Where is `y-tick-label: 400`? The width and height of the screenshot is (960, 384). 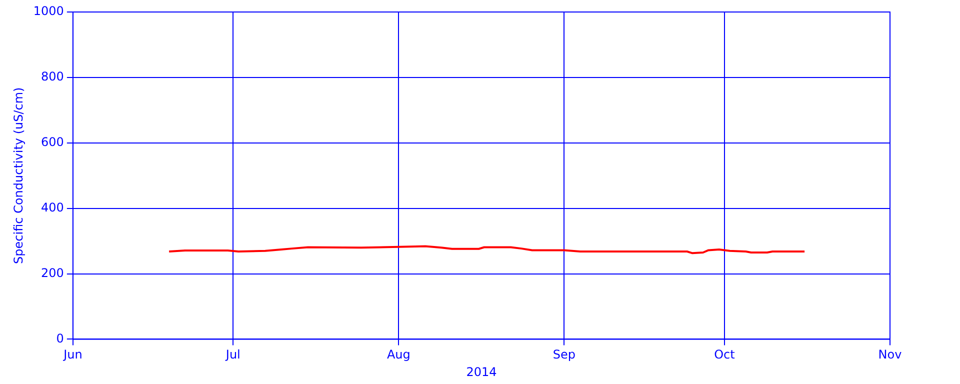
y-tick-label: 400 is located at coordinates (52, 207).